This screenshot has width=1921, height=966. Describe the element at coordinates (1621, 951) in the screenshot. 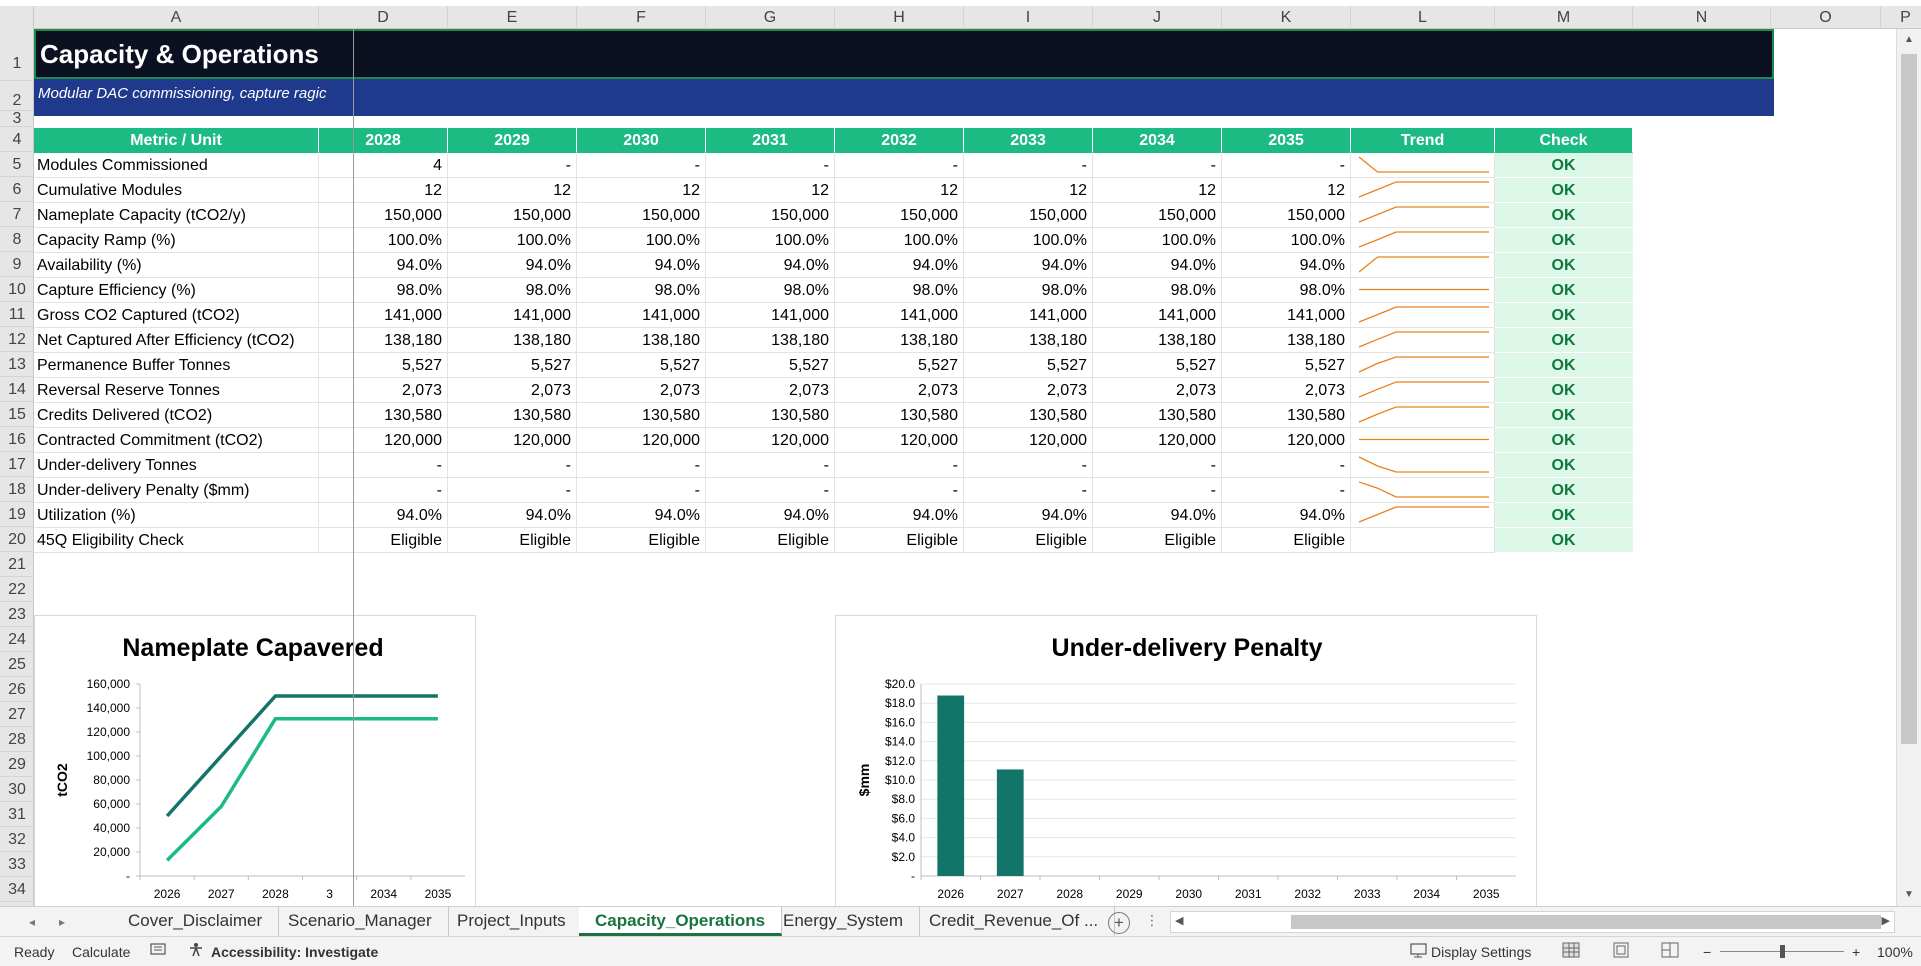

I see `page-layout-view-icon` at that location.